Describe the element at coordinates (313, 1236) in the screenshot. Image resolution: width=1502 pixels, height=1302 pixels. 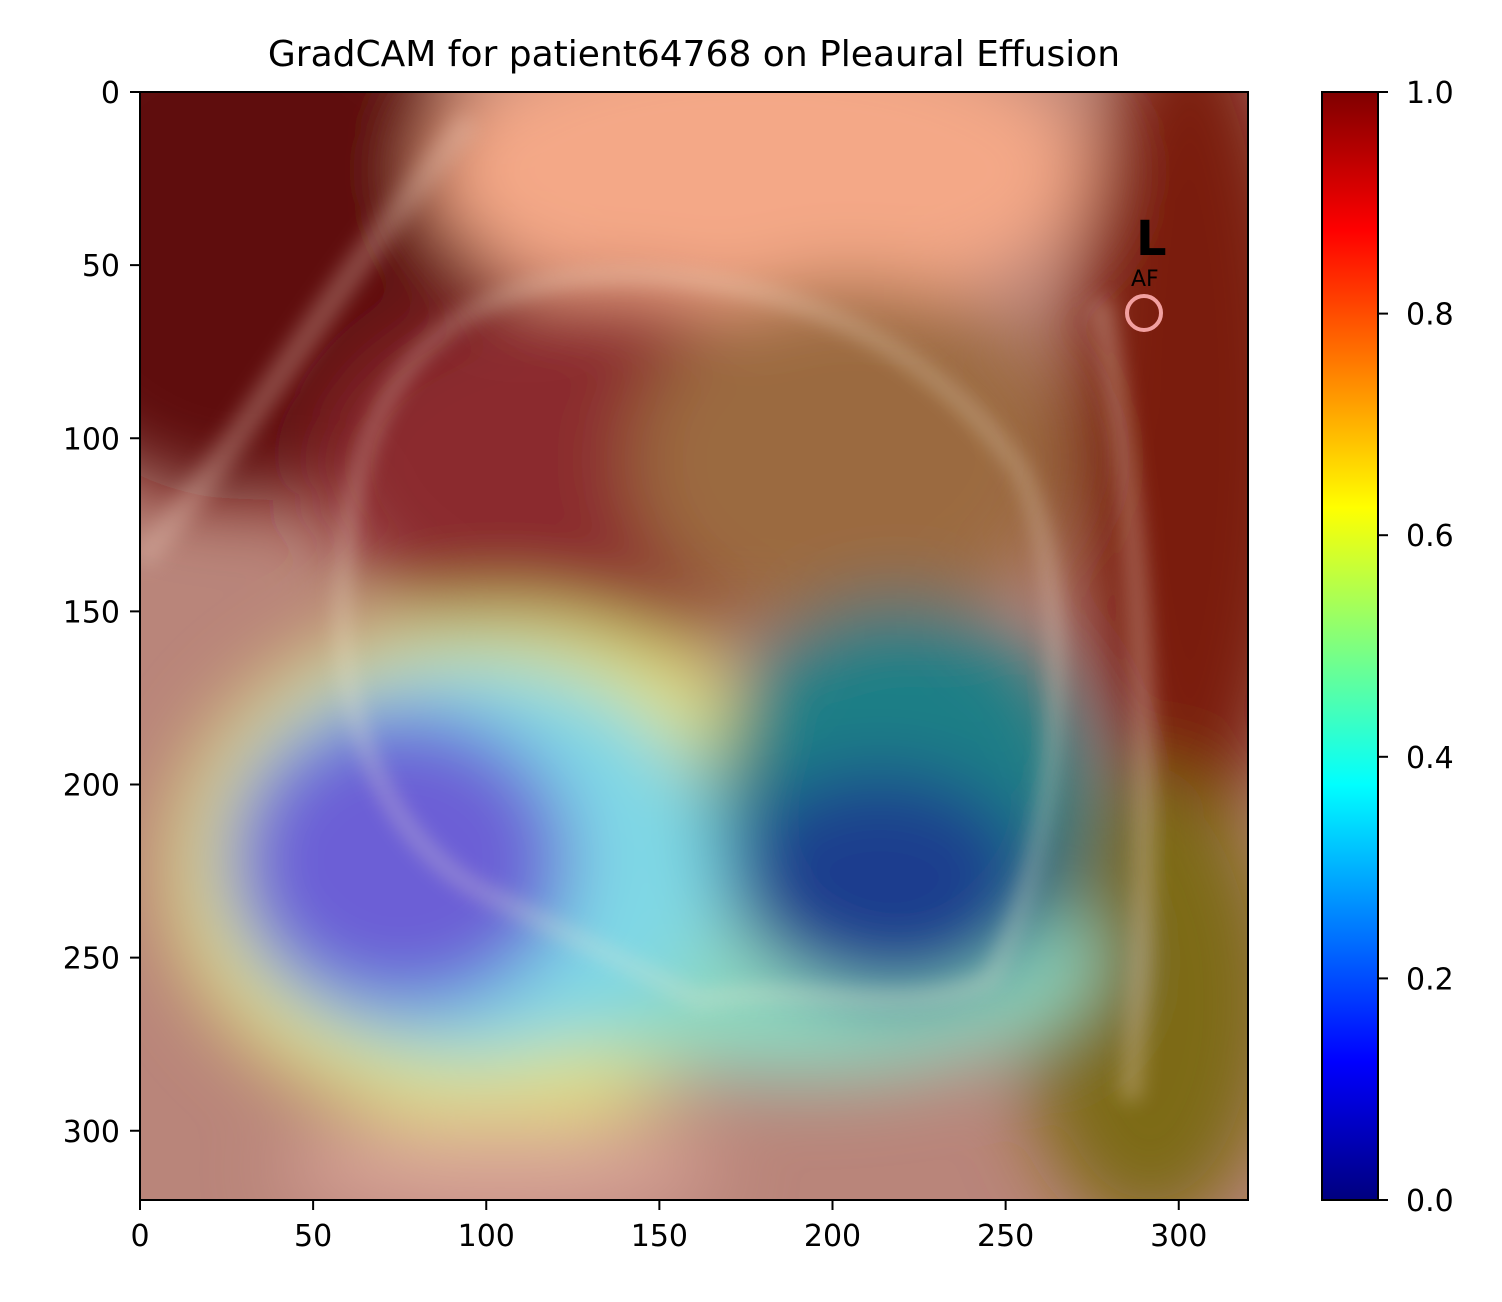
I see `x-tick-label: 50` at that location.